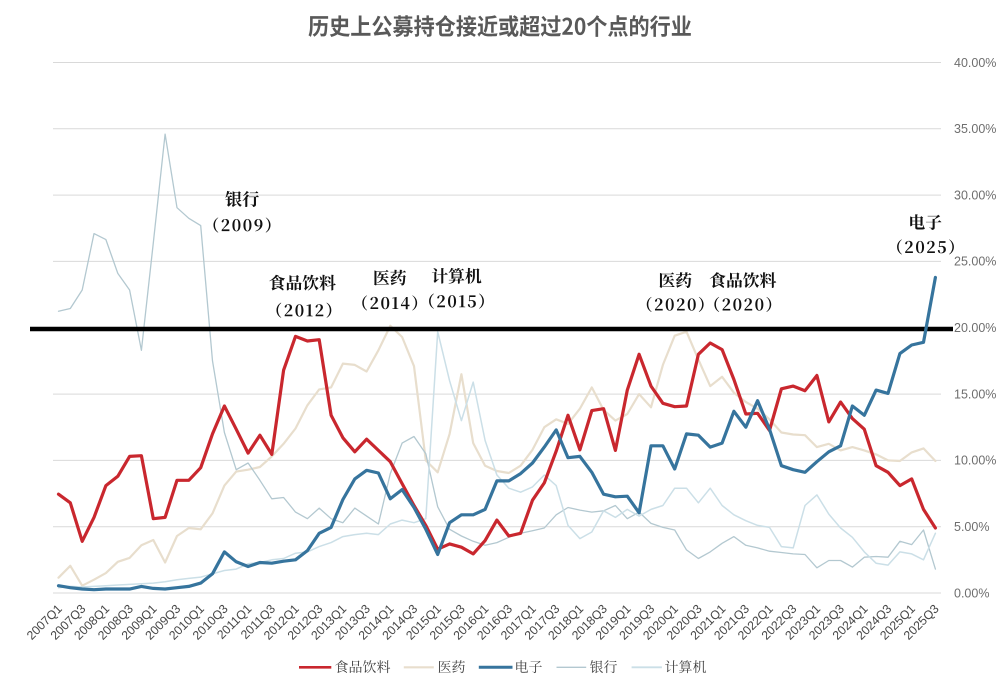 This screenshot has width=1000, height=685. I want to click on svg-text: 10.00%, so click(975, 461).